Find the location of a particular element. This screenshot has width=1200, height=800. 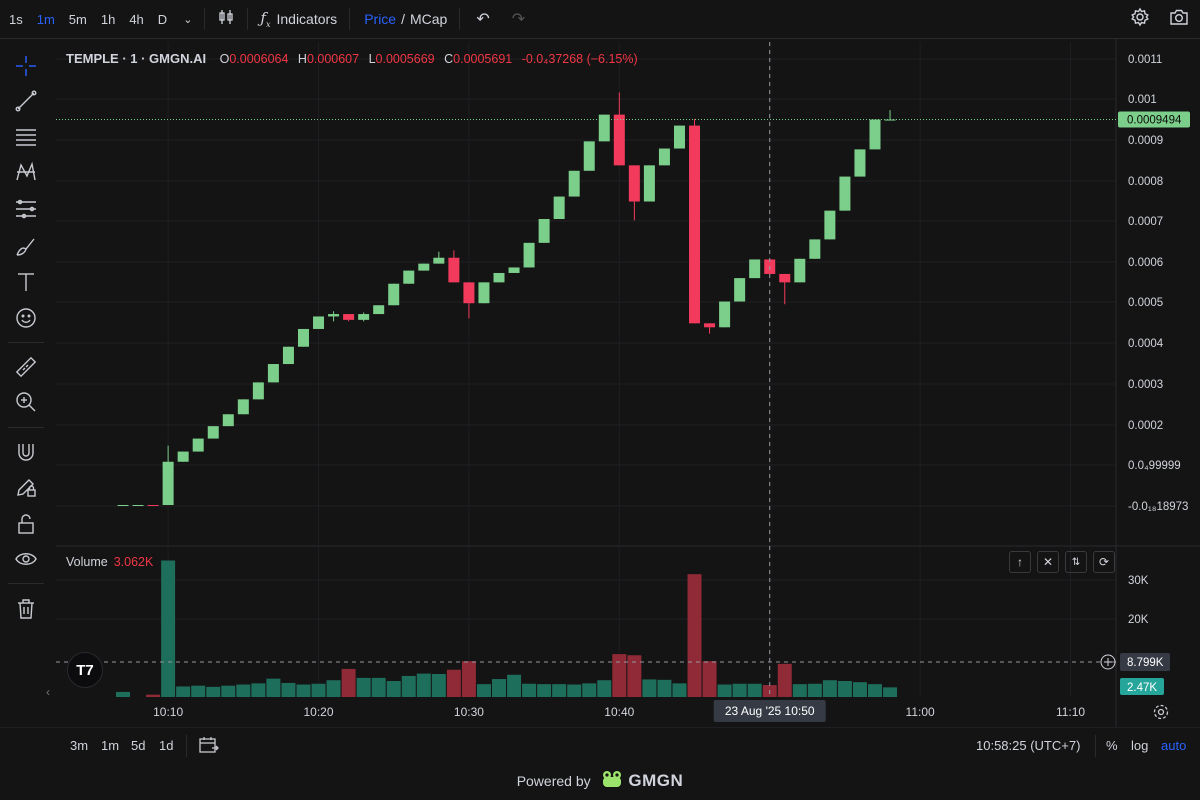

auto-toggle: auto is located at coordinates (1174, 745).